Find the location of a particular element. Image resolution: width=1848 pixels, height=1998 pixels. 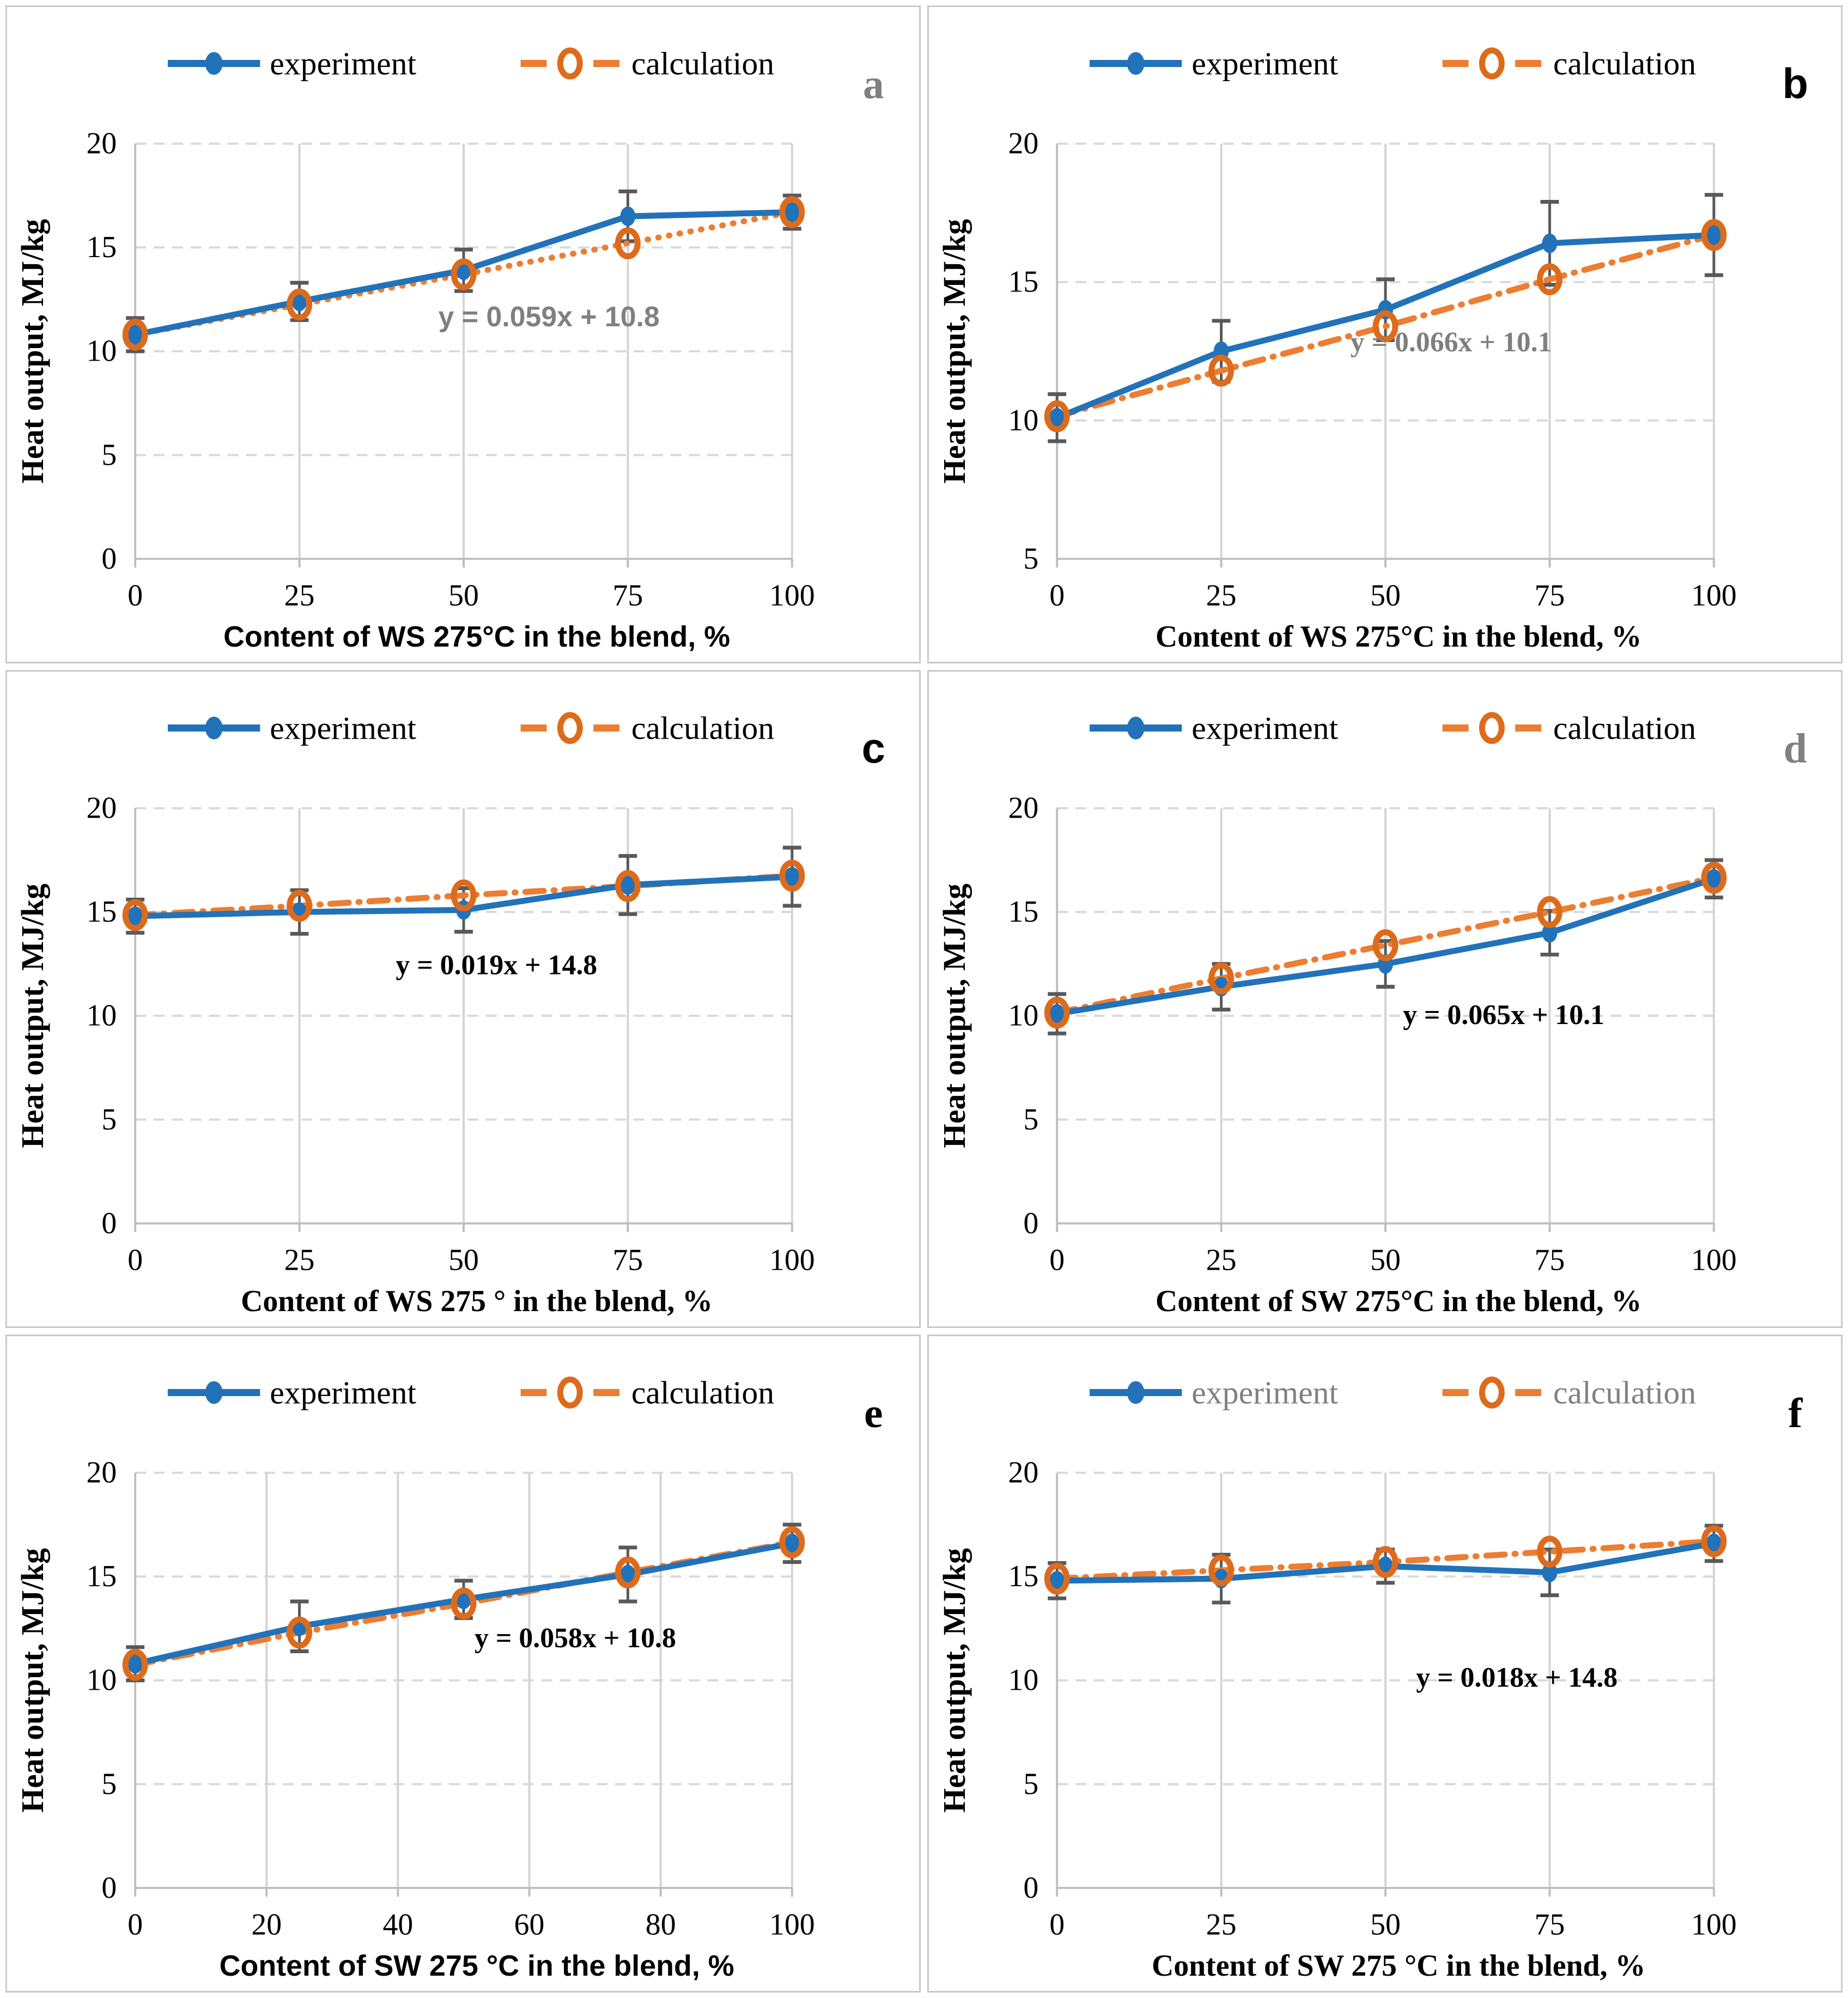

calculation-line is located at coordinates (1385, 325).